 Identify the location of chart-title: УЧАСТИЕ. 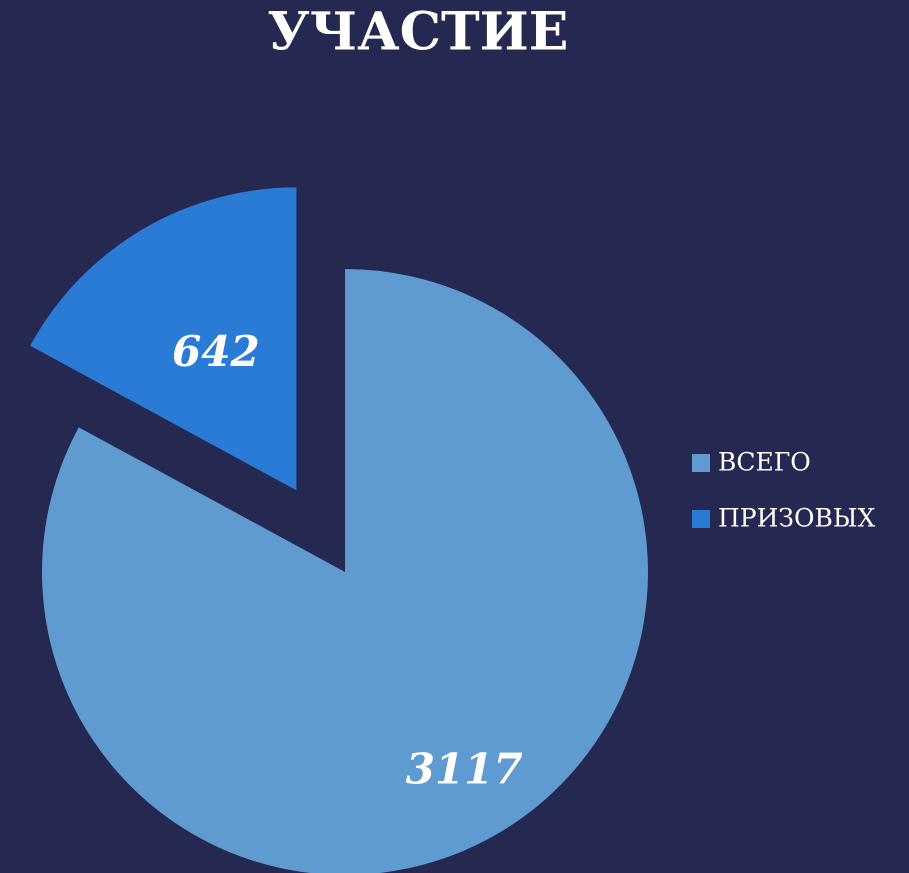
(418, 32).